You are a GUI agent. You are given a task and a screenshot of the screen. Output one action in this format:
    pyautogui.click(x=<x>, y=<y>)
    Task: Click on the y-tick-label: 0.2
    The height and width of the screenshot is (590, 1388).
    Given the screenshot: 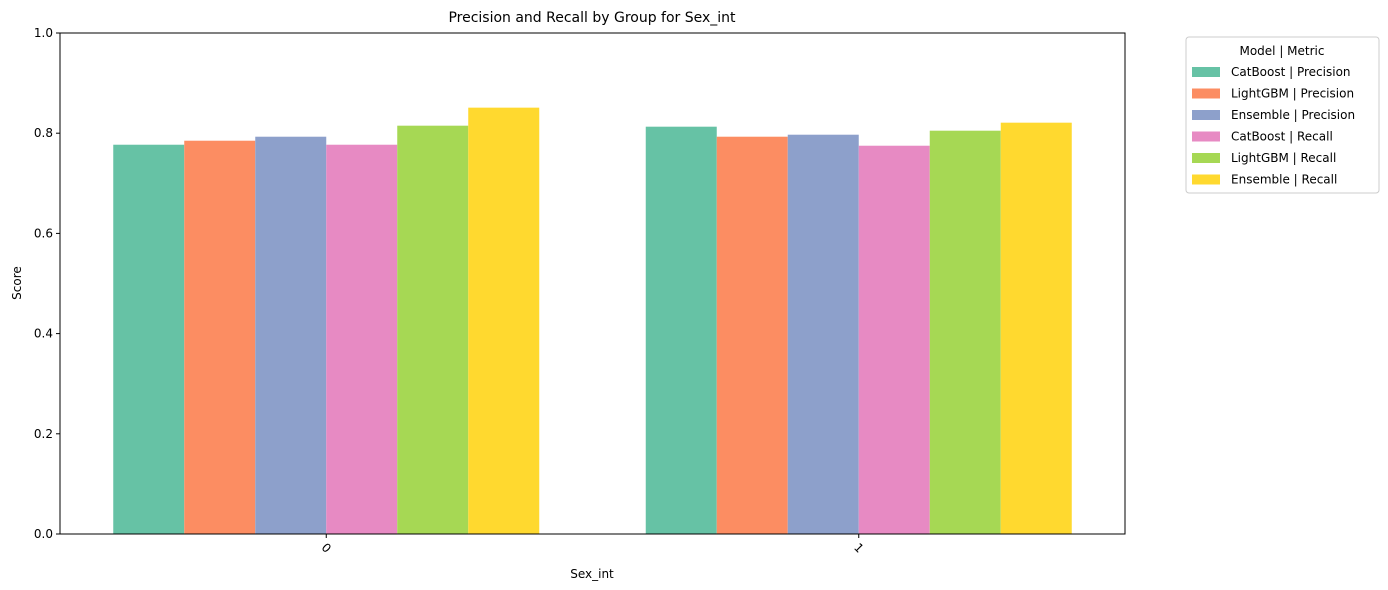 What is the action you would take?
    pyautogui.click(x=43, y=434)
    